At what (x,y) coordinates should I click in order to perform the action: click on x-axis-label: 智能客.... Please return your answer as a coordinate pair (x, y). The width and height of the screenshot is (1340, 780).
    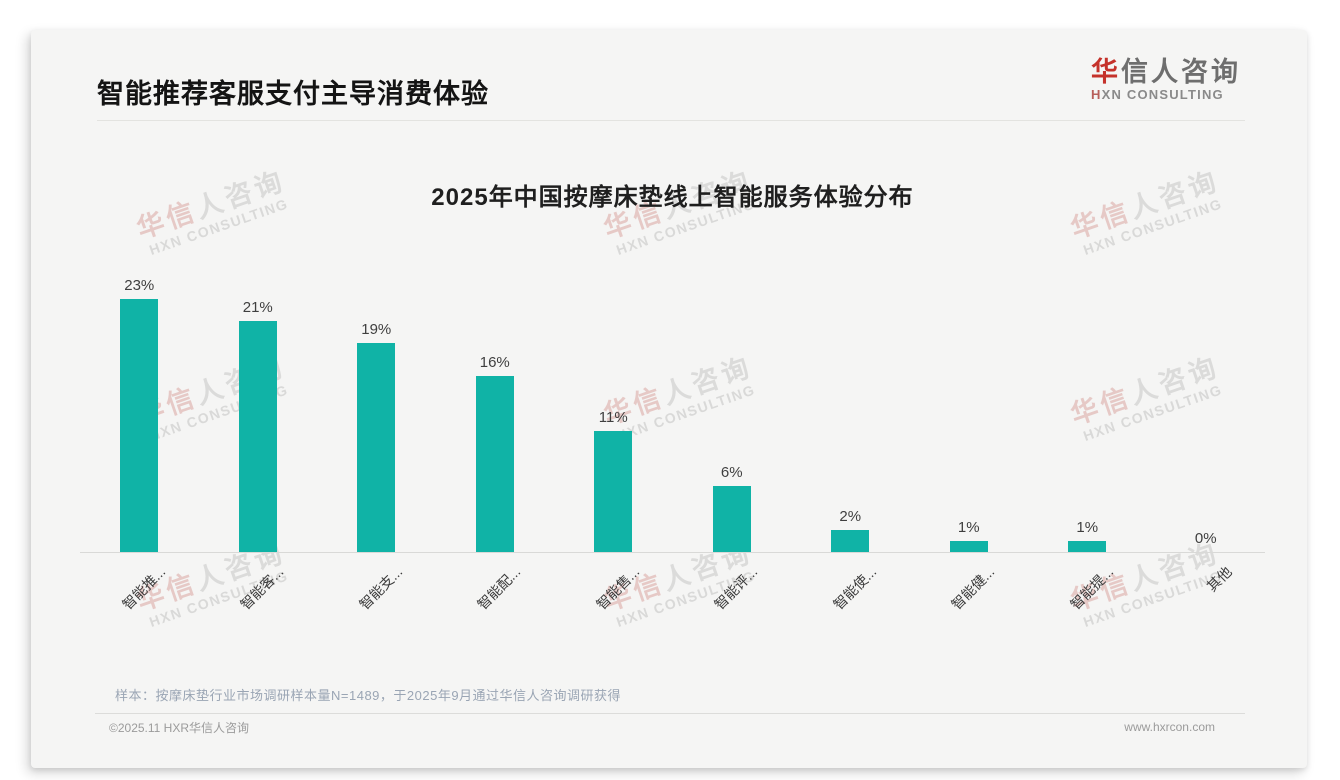
    Looking at the image, I should click on (262, 588).